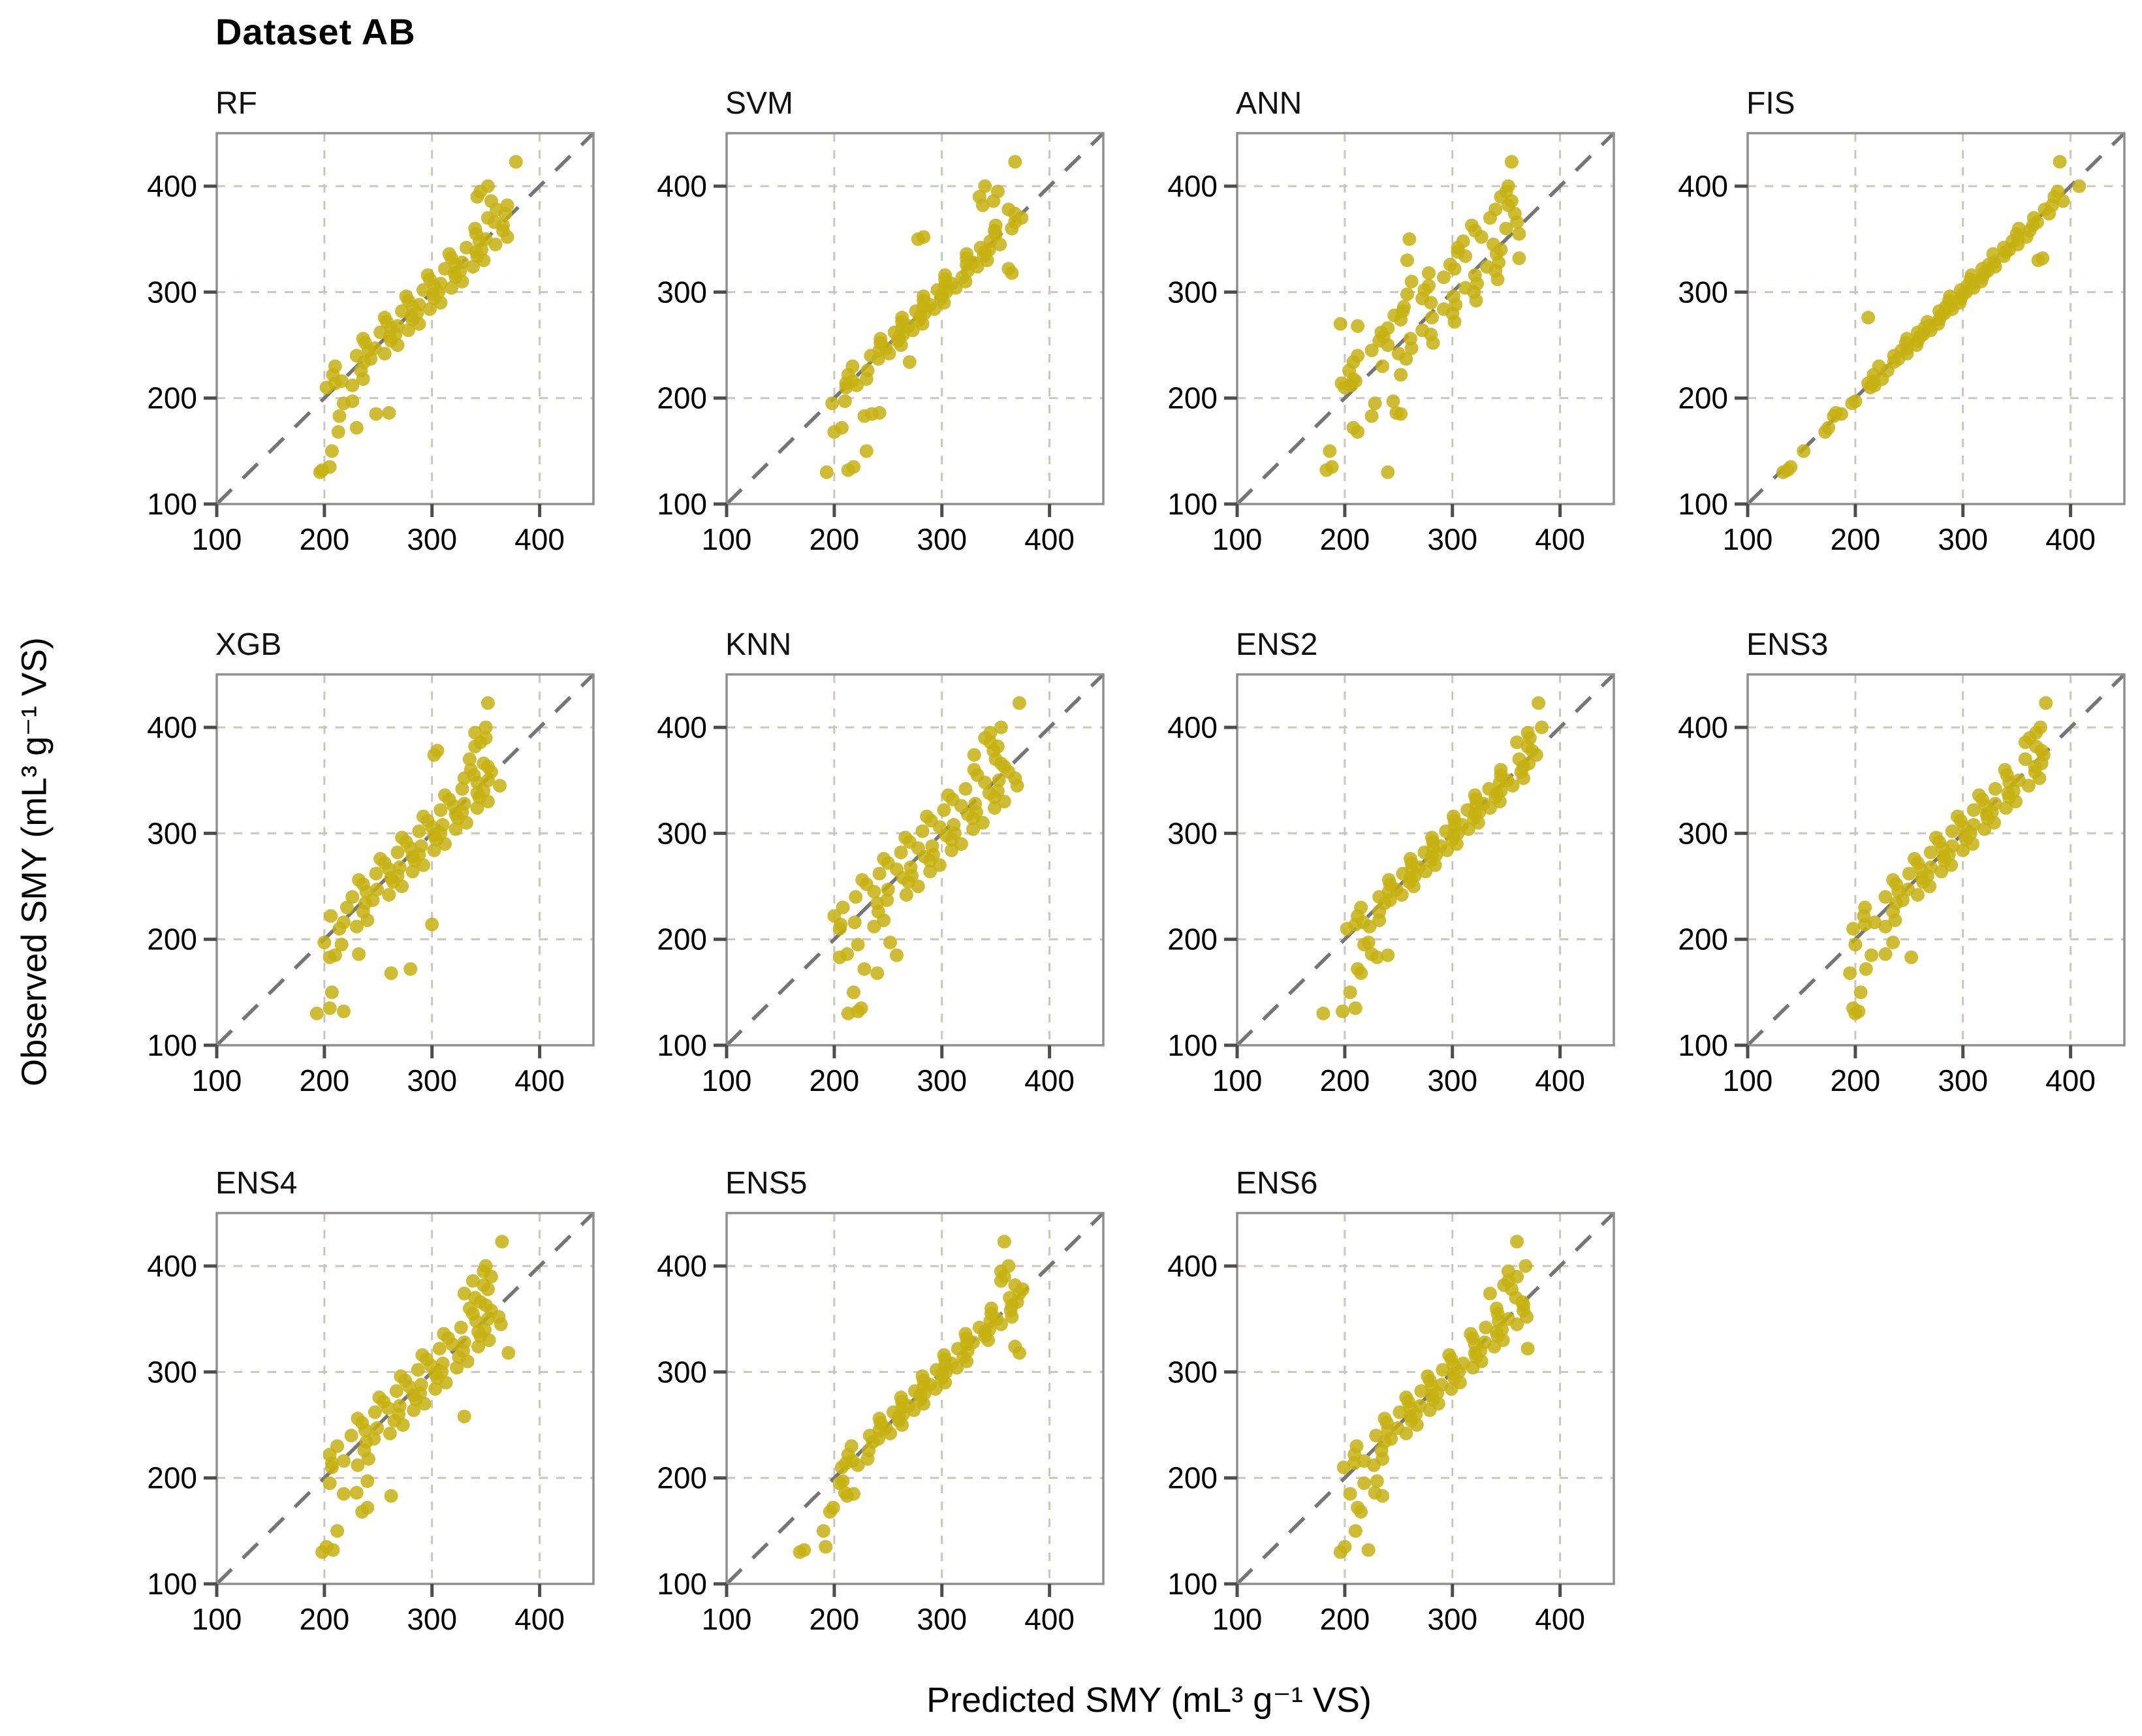 This screenshot has height=1736, width=2142. What do you see at coordinates (1948, 858) in the screenshot?
I see `points-layer` at bounding box center [1948, 858].